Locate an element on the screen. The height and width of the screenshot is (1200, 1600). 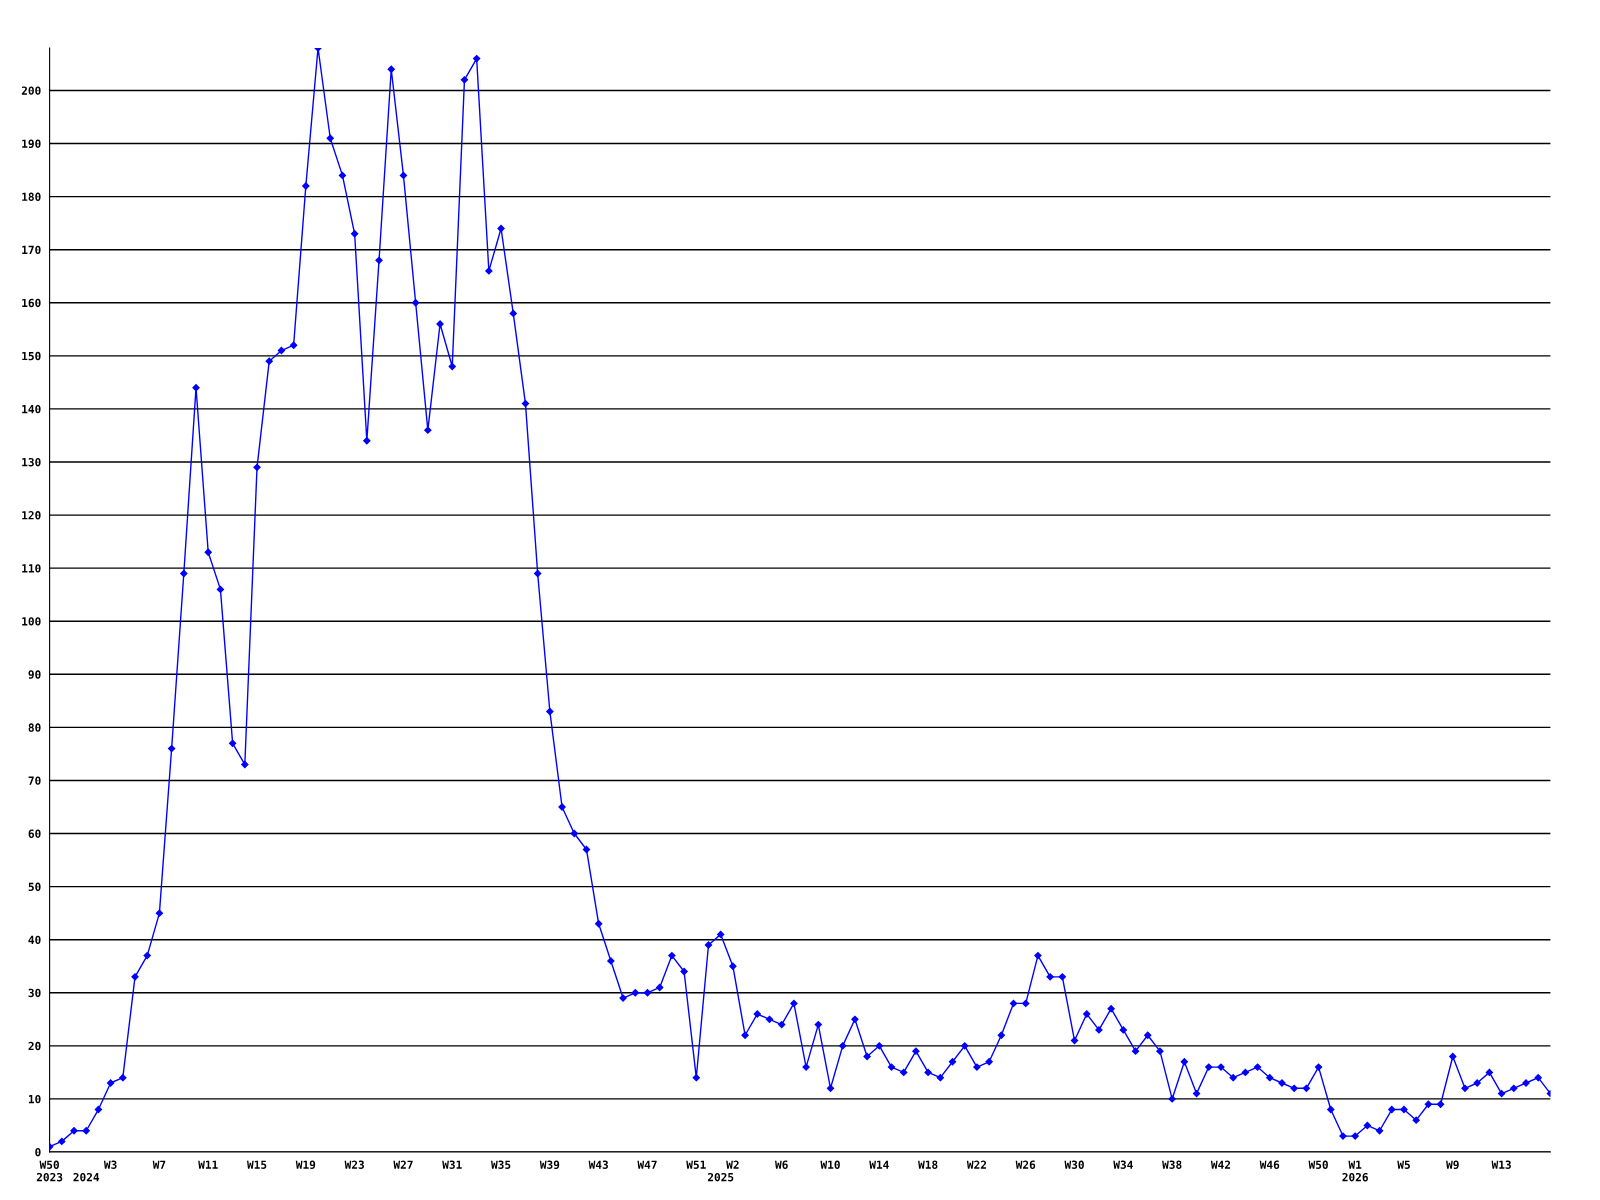
x-tick-label: W43 is located at coordinates (598, 1164).